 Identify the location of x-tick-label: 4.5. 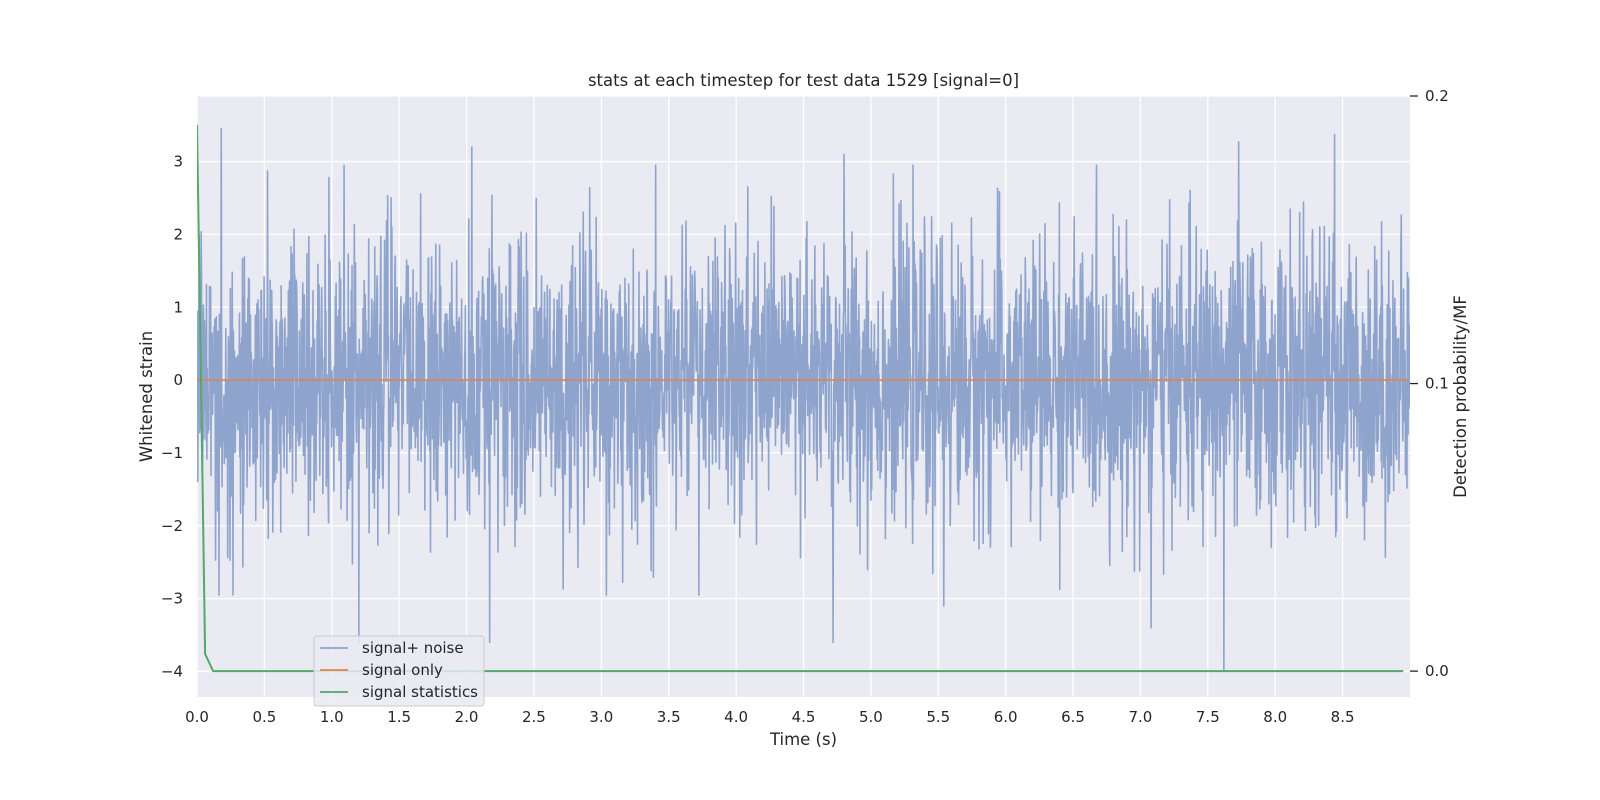
(804, 717).